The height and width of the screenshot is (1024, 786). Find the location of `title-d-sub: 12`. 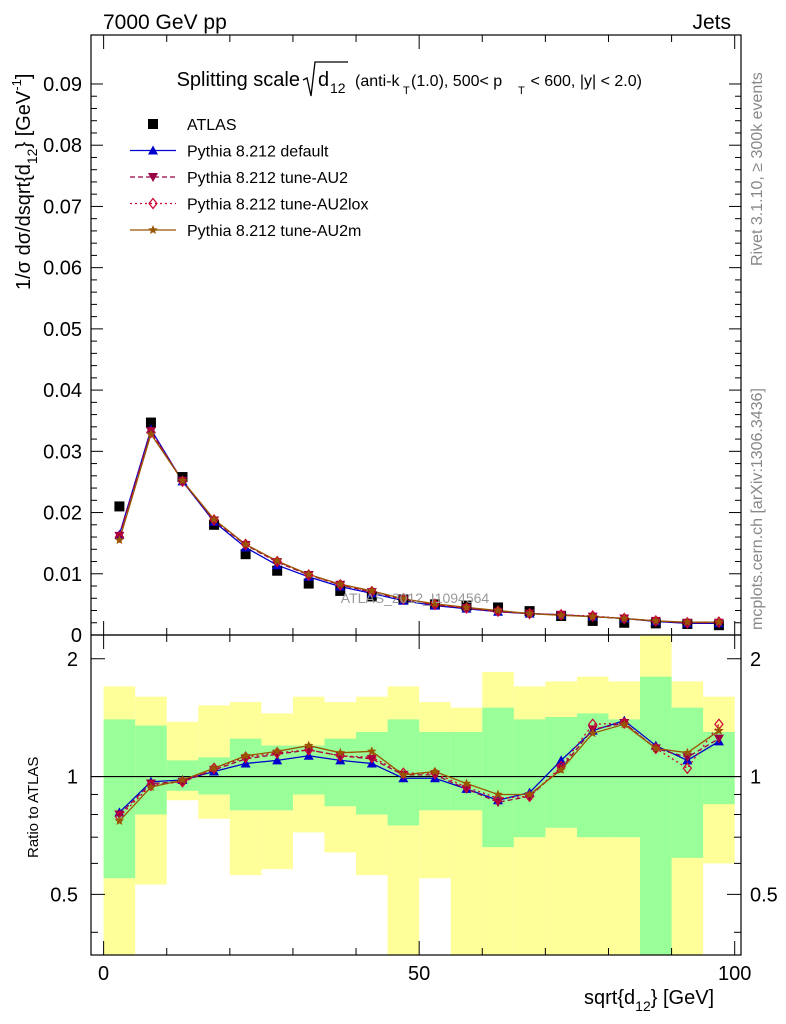

title-d-sub: 12 is located at coordinates (338, 88).